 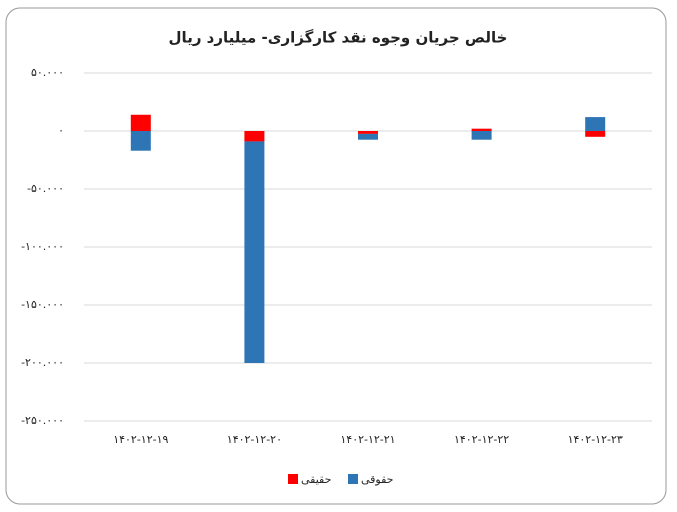 What do you see at coordinates (316, 479) in the screenshot?
I see `legend-label: حقیقی` at bounding box center [316, 479].